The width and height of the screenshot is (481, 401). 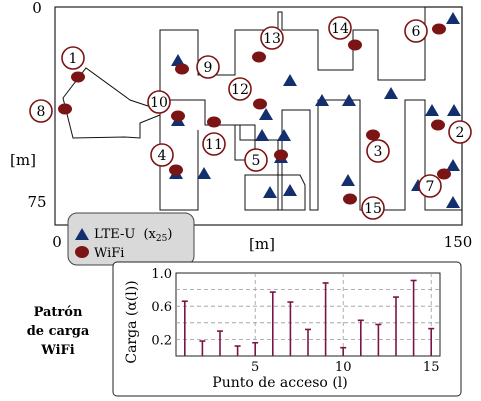 I want to click on wifi-label-5: 5, so click(x=256, y=161).